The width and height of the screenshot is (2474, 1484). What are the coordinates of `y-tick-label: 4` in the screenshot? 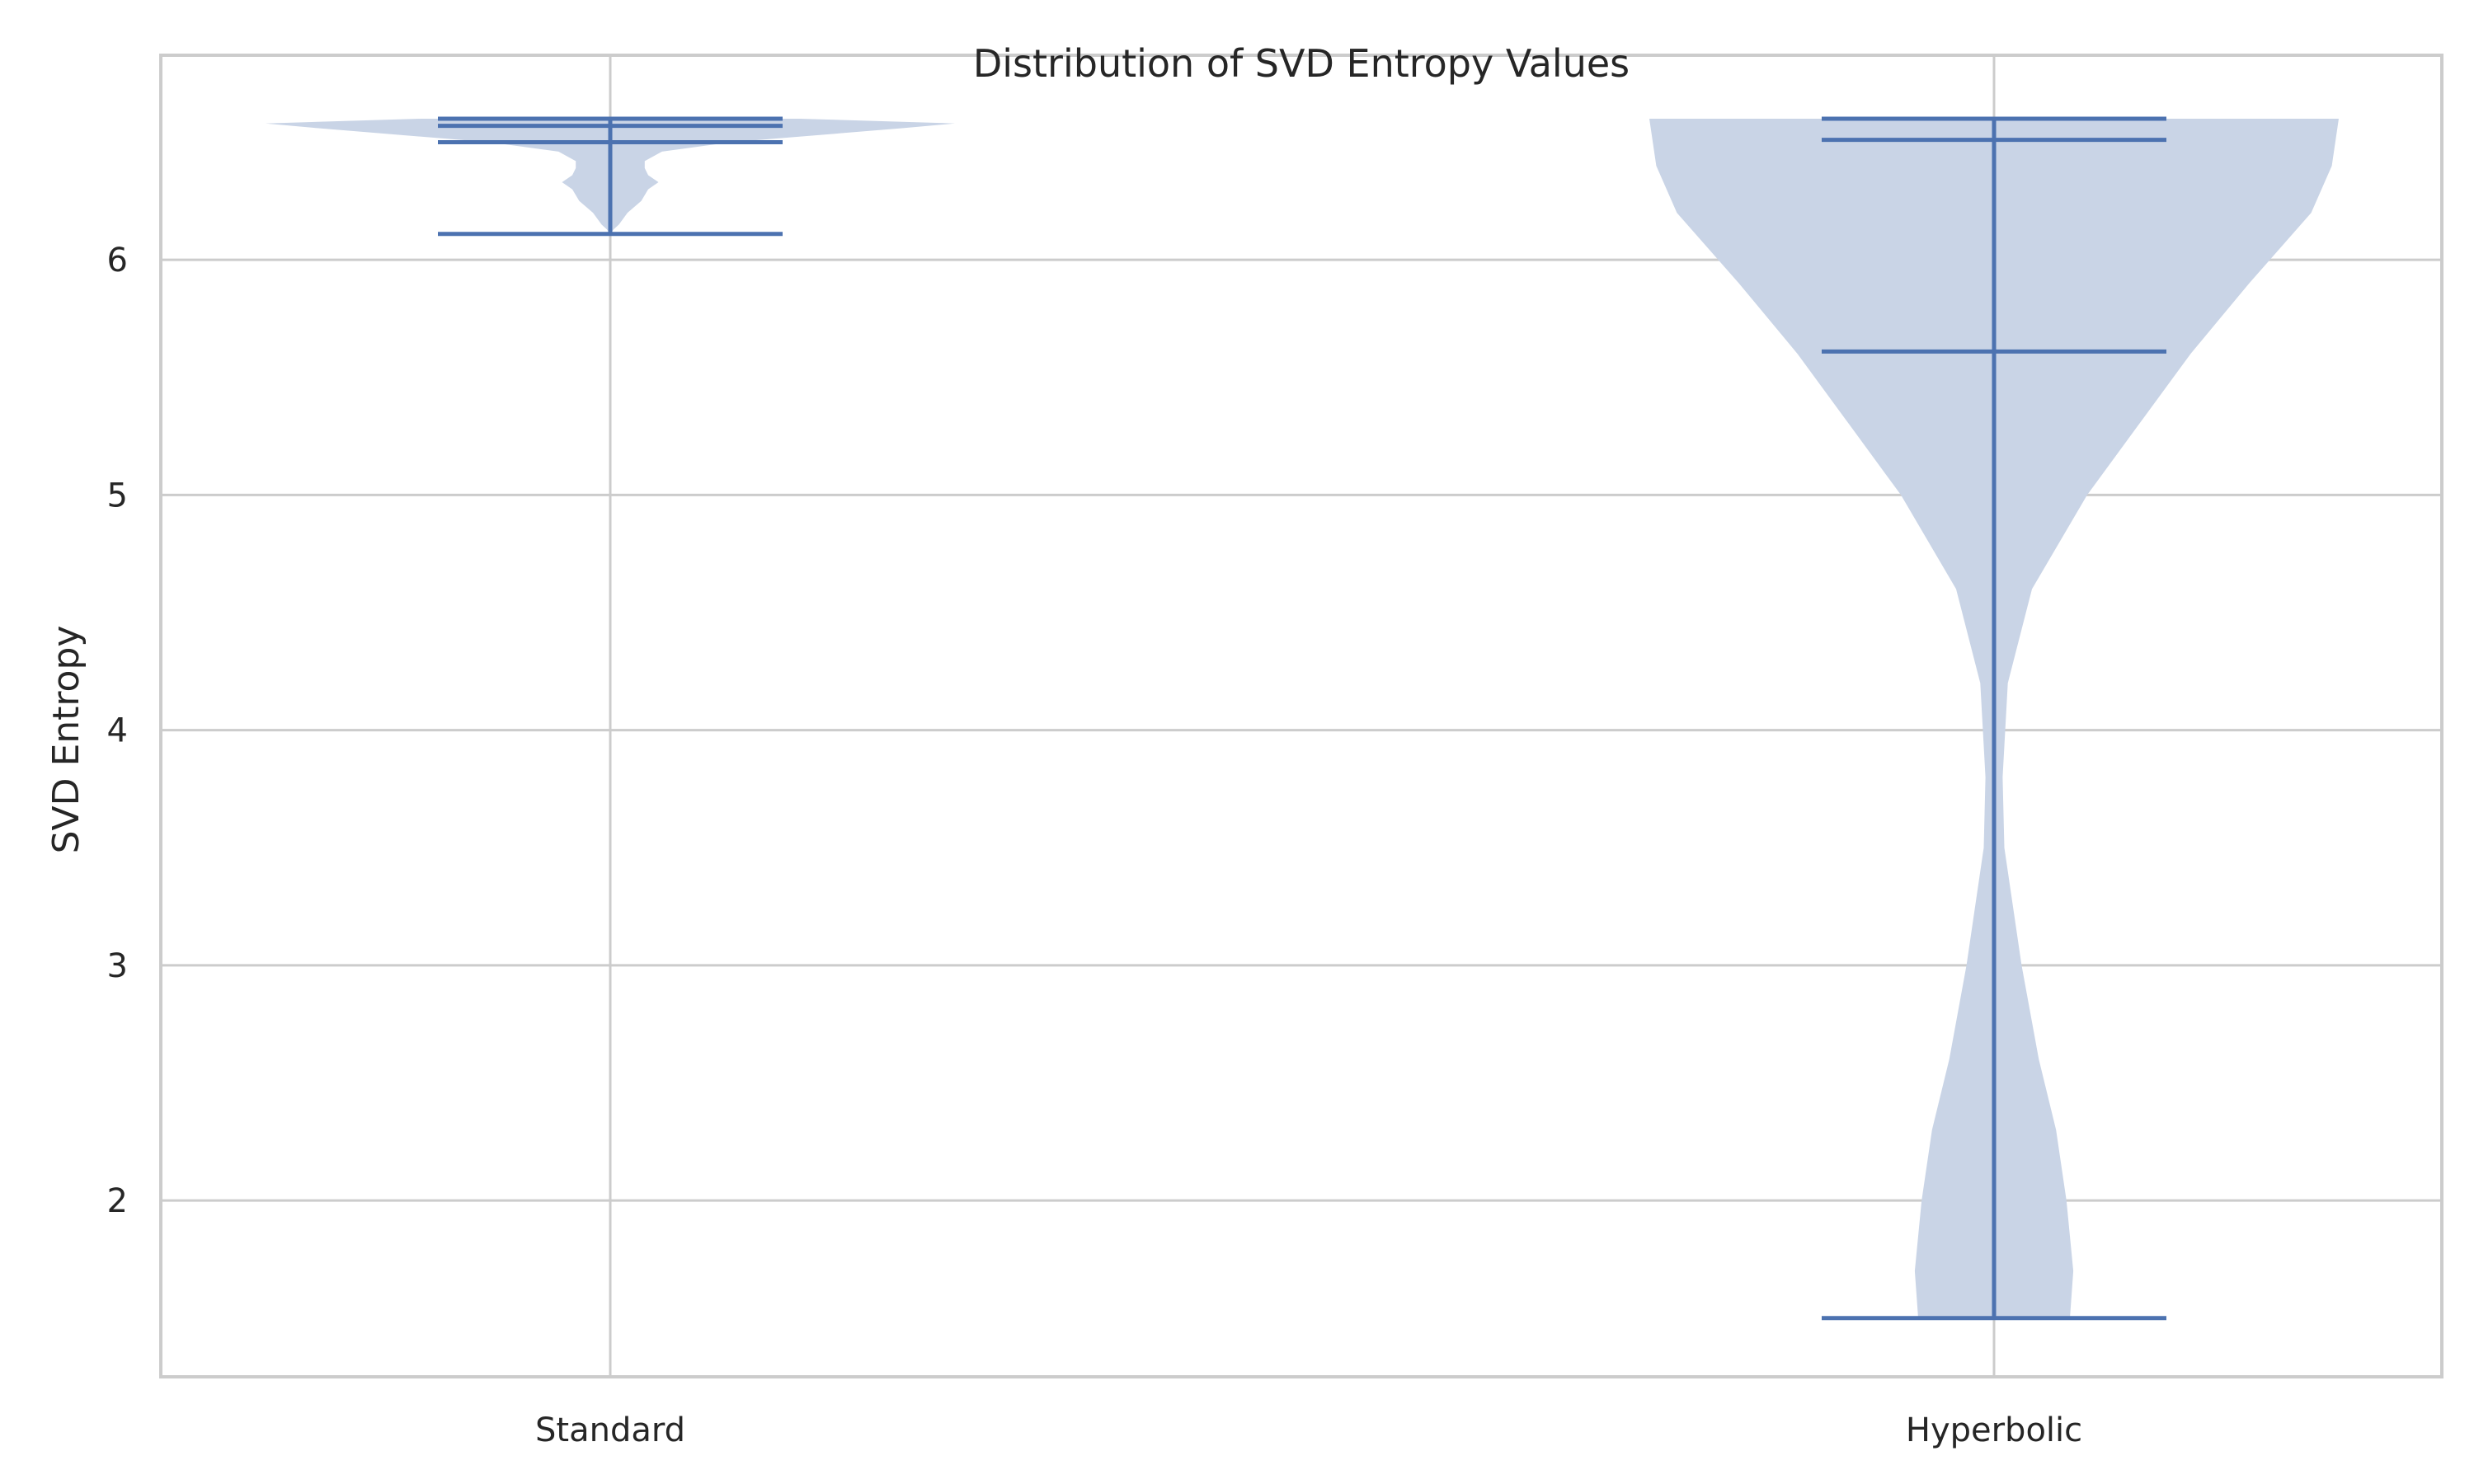 It's located at (117, 731).